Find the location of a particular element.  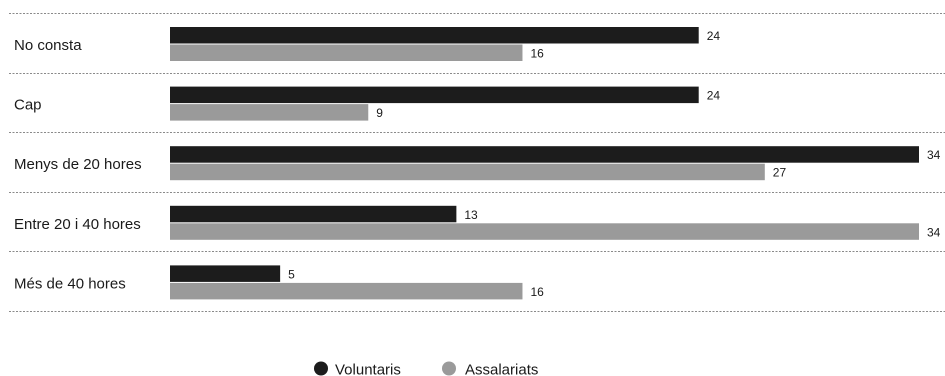

legend-swatch-voluntaris is located at coordinates (321, 368).